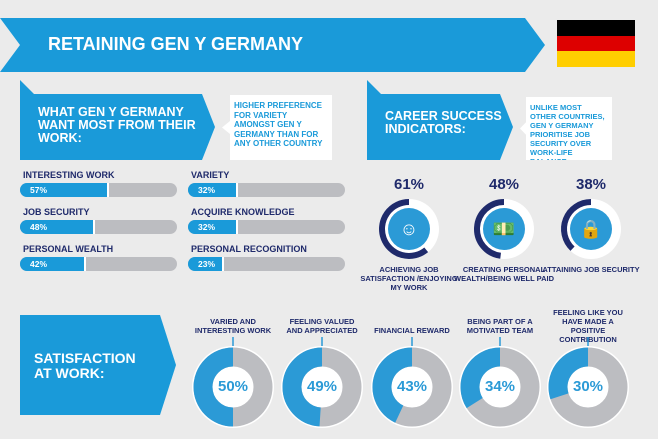  Describe the element at coordinates (249, 249) in the screenshot. I see `bar-label: PERSONAL RECOGNITION` at that location.